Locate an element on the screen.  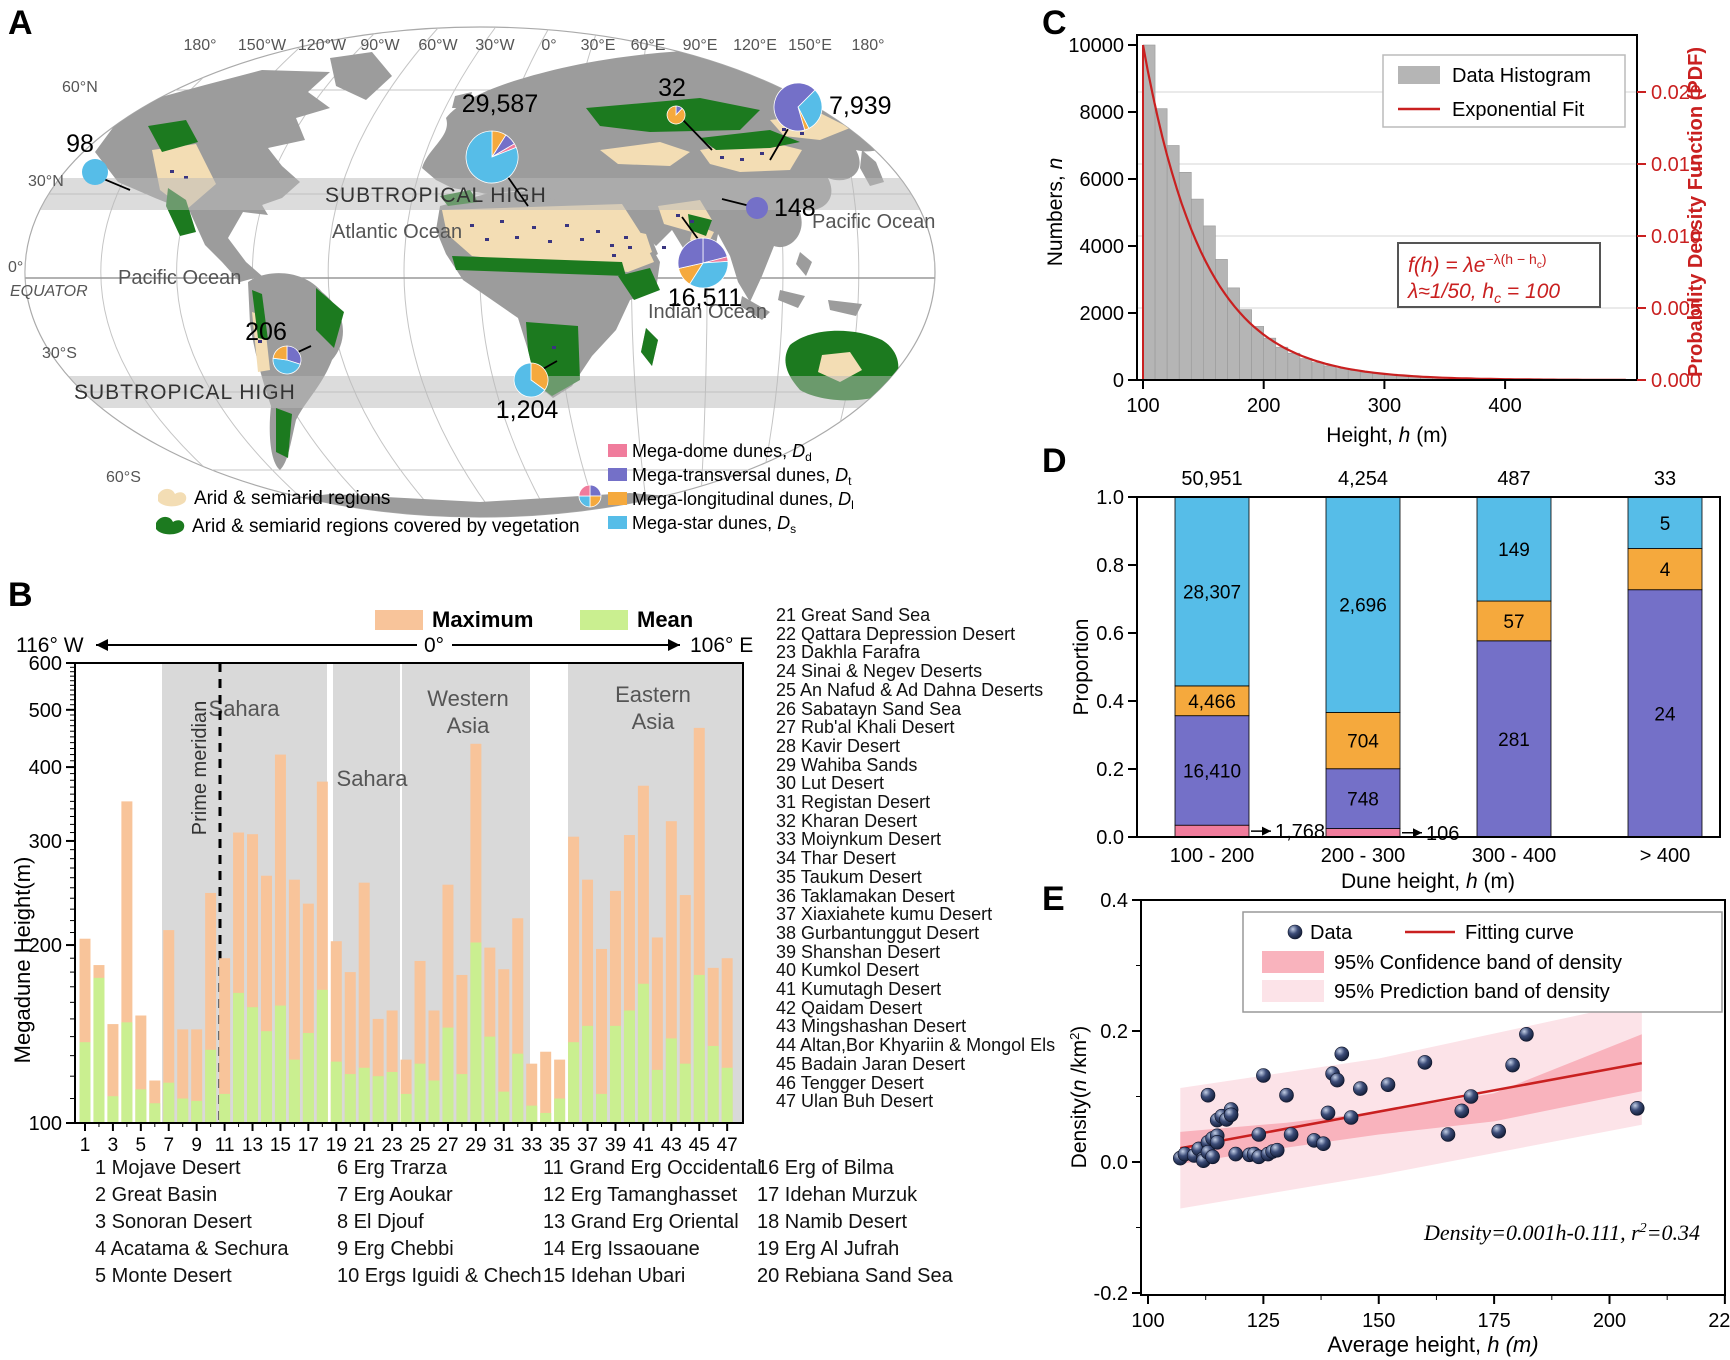
b-legend-swatch-mean is located at coordinates (604, 620).